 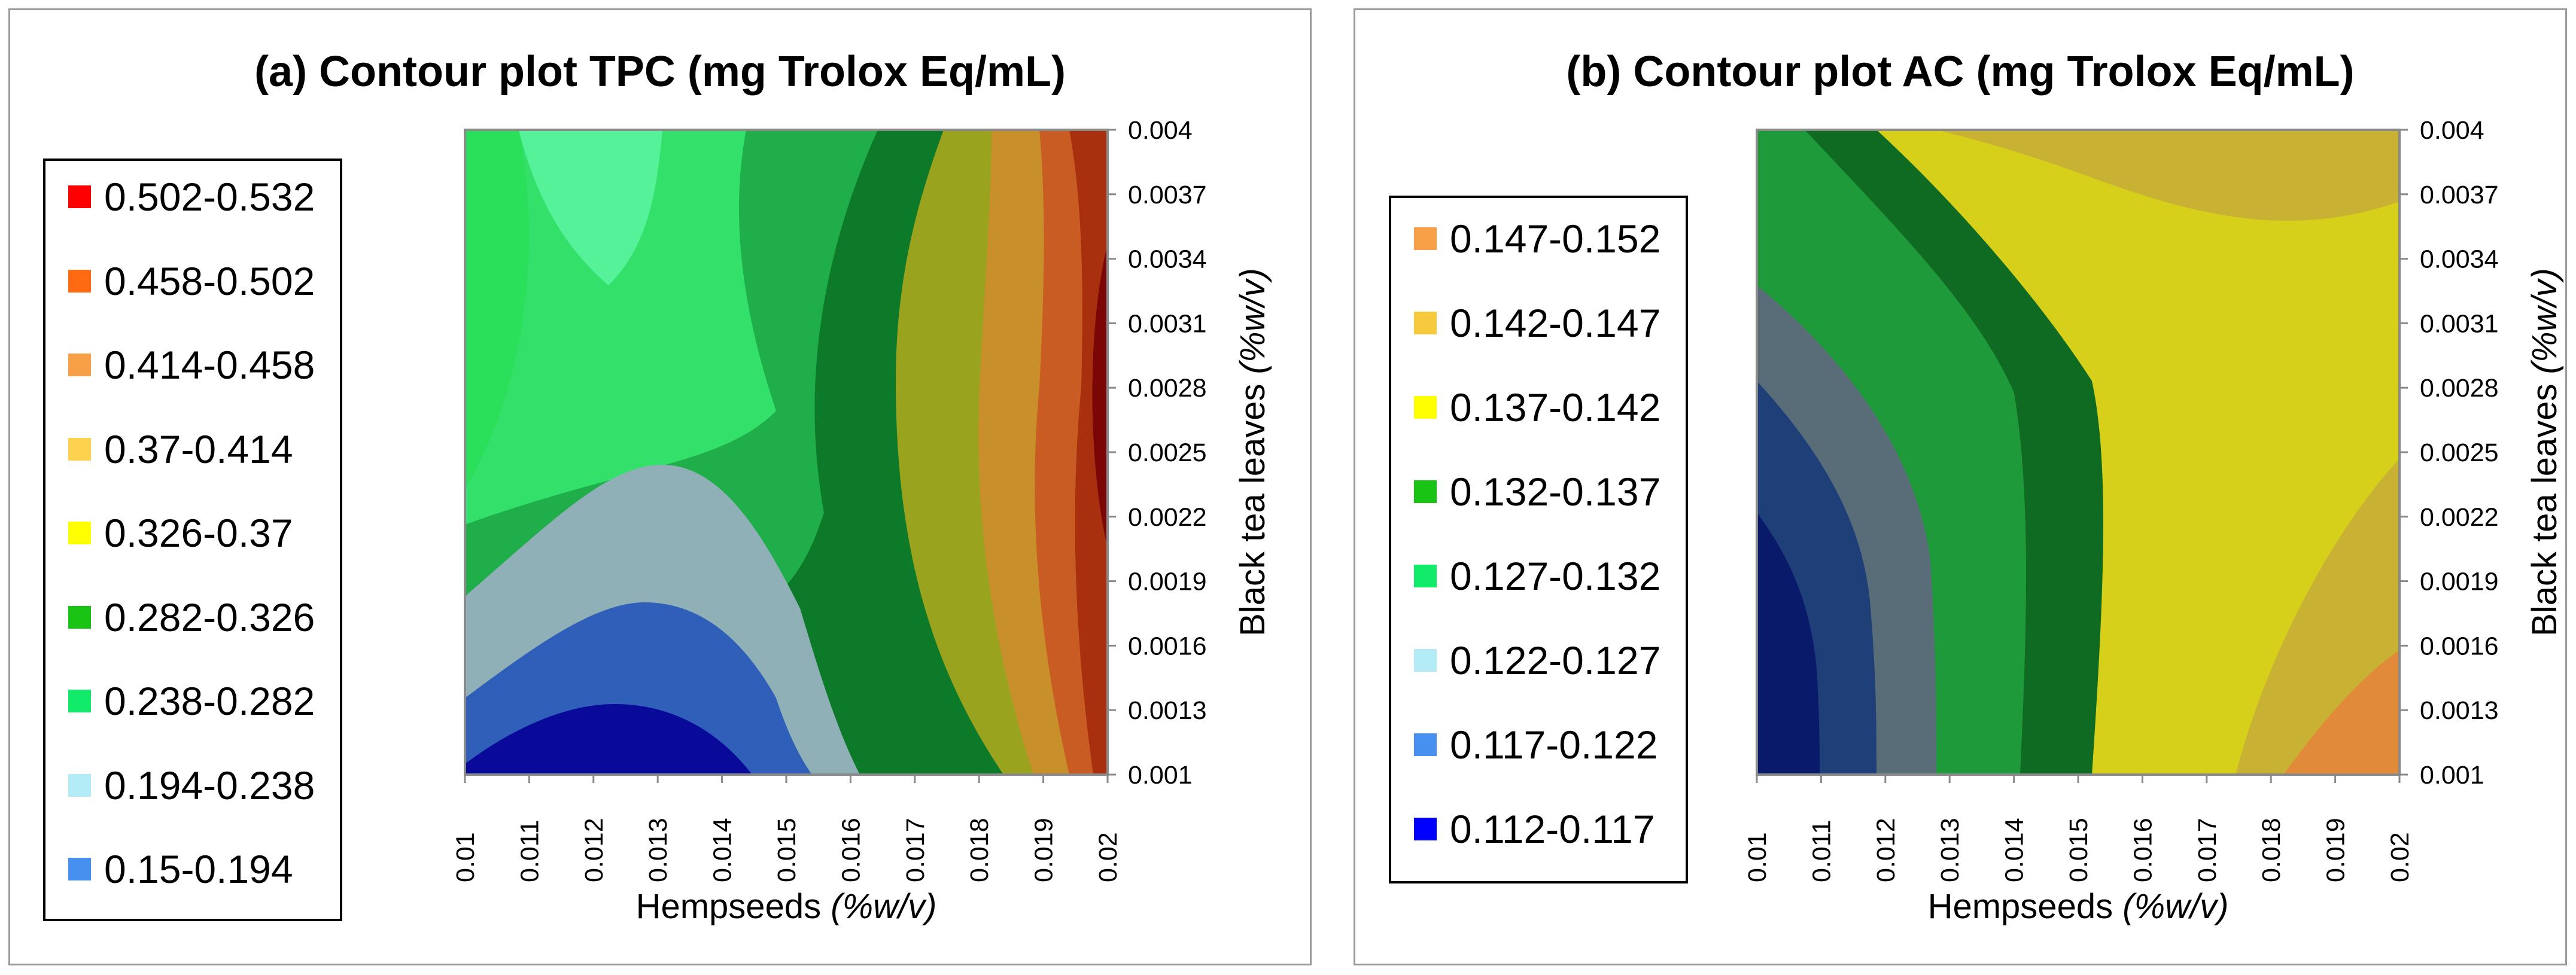 I want to click on legend-label: 0.282-0.326, so click(x=210, y=617).